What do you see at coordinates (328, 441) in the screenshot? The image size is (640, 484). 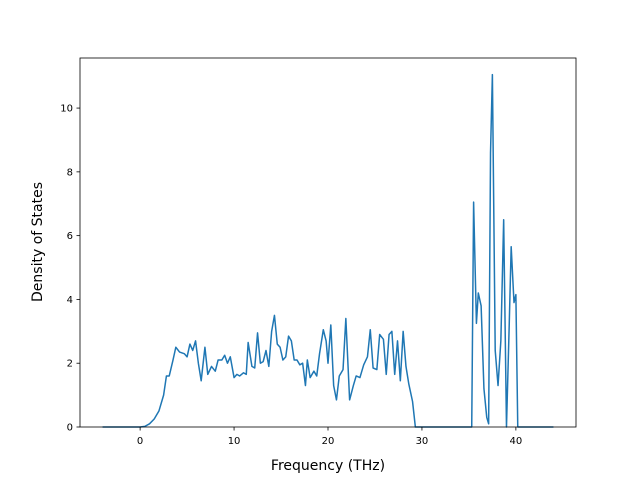 I see `x-tick-label: 20` at bounding box center [328, 441].